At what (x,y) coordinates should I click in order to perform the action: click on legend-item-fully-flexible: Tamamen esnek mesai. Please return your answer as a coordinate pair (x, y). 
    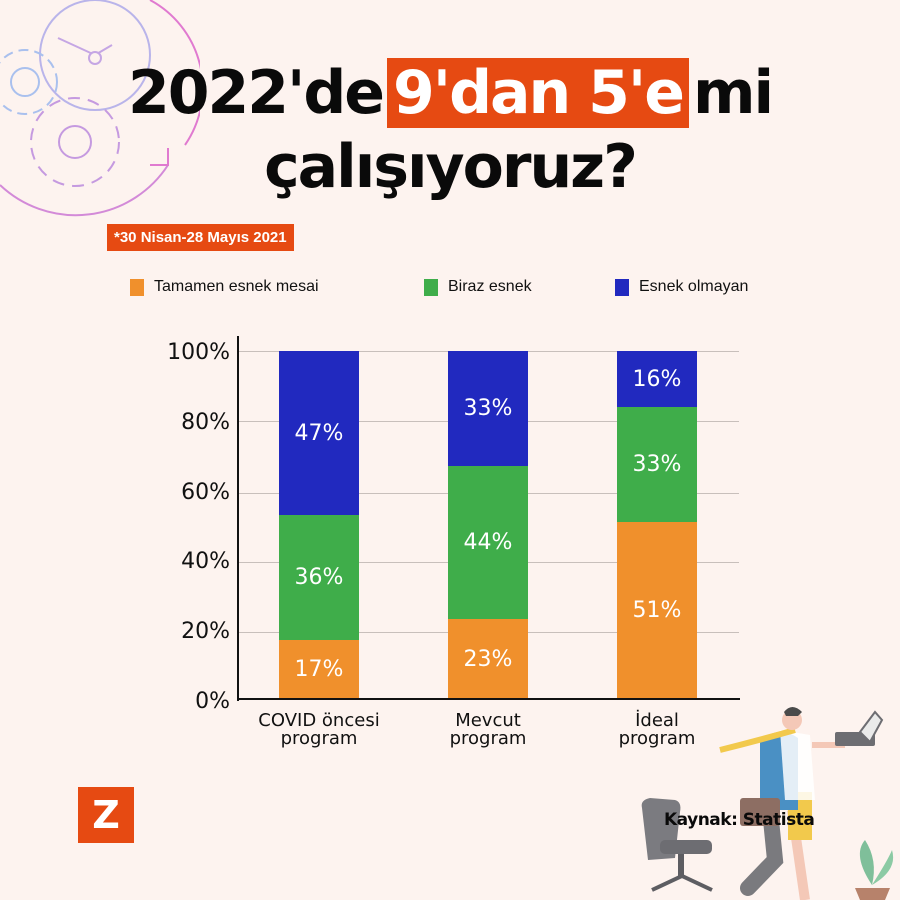
    Looking at the image, I should click on (224, 287).